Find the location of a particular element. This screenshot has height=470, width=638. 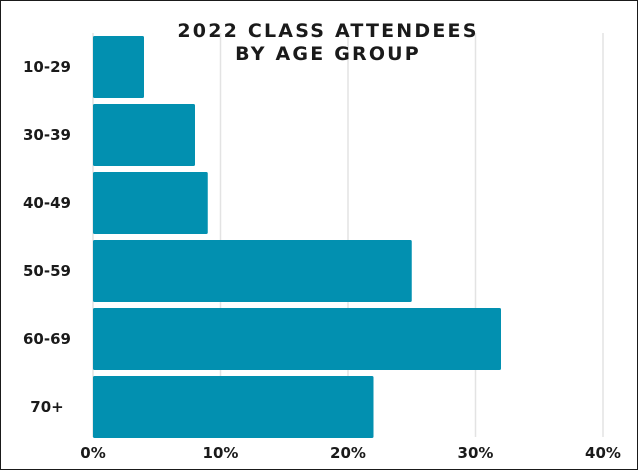

category-label: 50-59 is located at coordinates (47, 271).